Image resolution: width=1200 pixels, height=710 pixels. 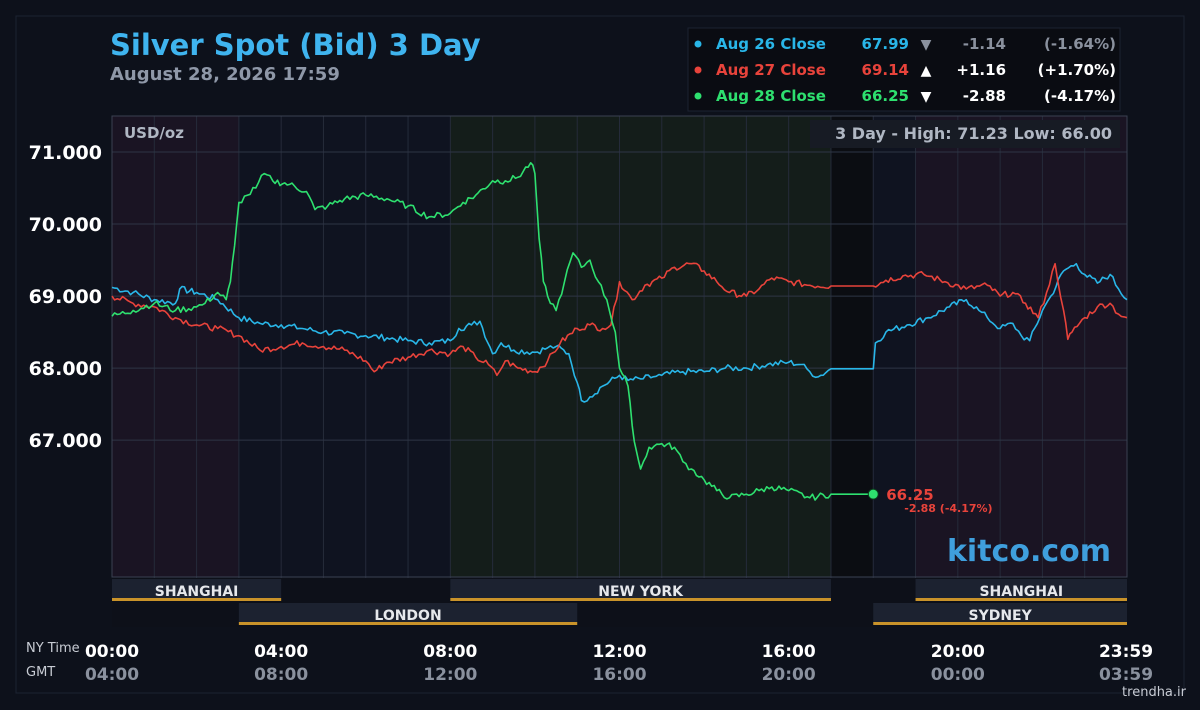 I want to click on session-label: NEW YORK, so click(x=641, y=592).